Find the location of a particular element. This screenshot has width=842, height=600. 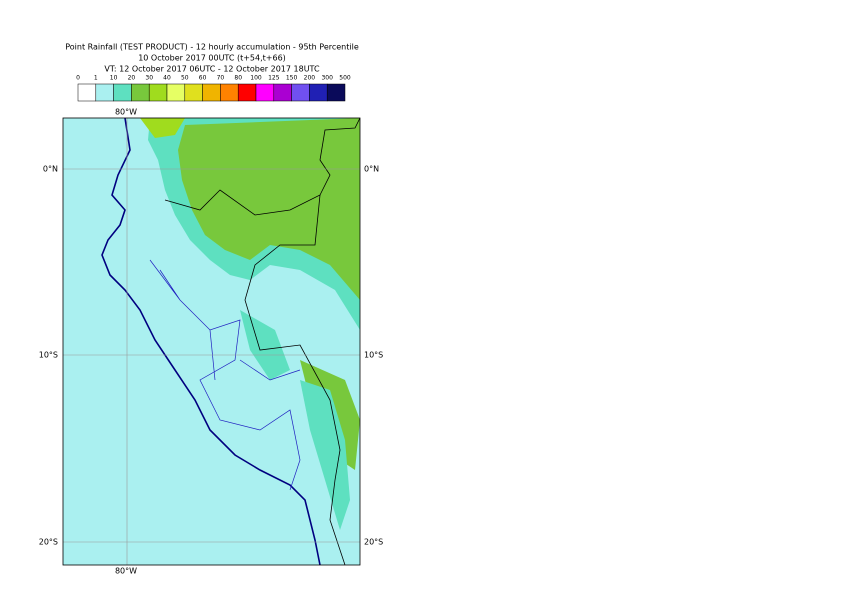

legend-label: 500 is located at coordinates (345, 78).